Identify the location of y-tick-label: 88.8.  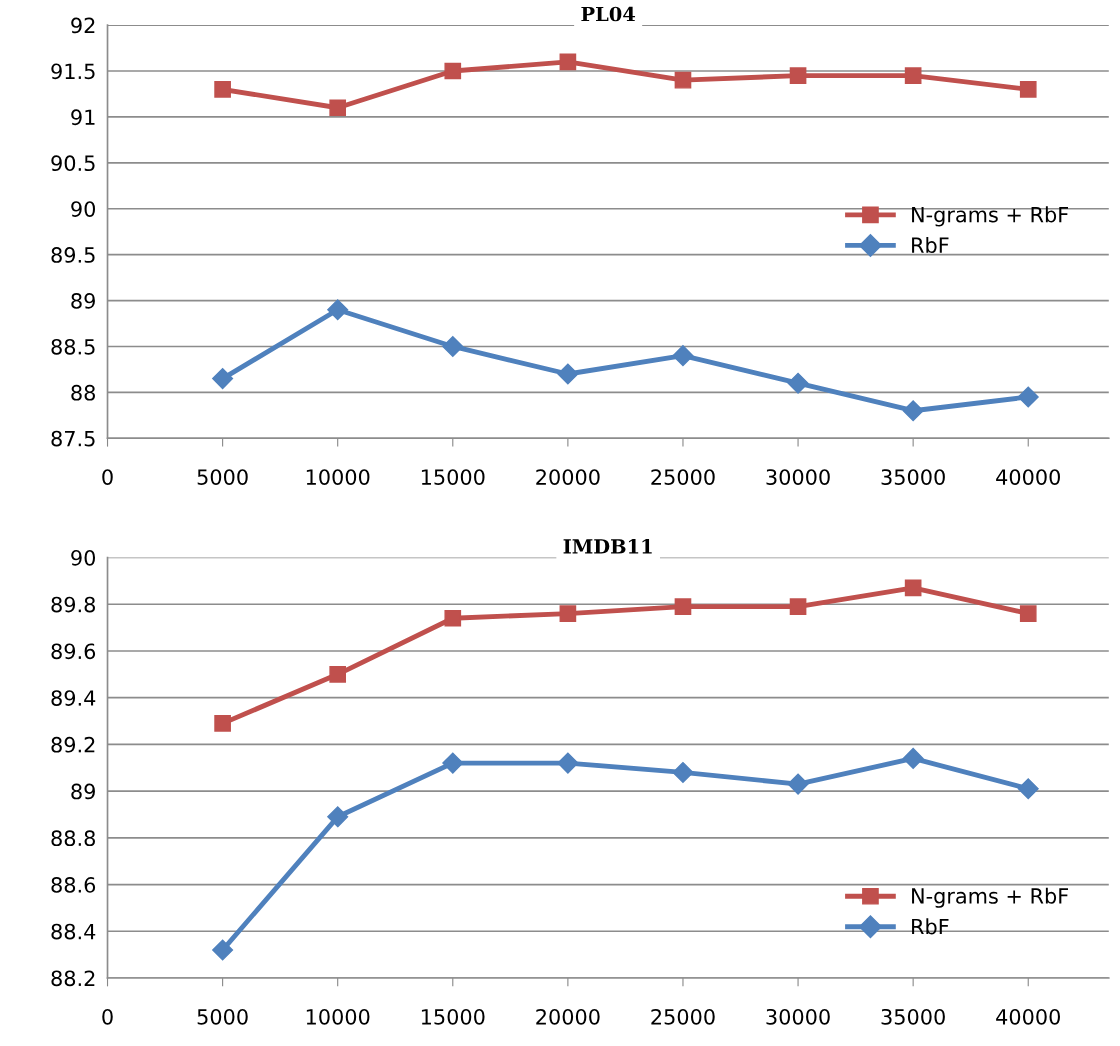
(73, 838).